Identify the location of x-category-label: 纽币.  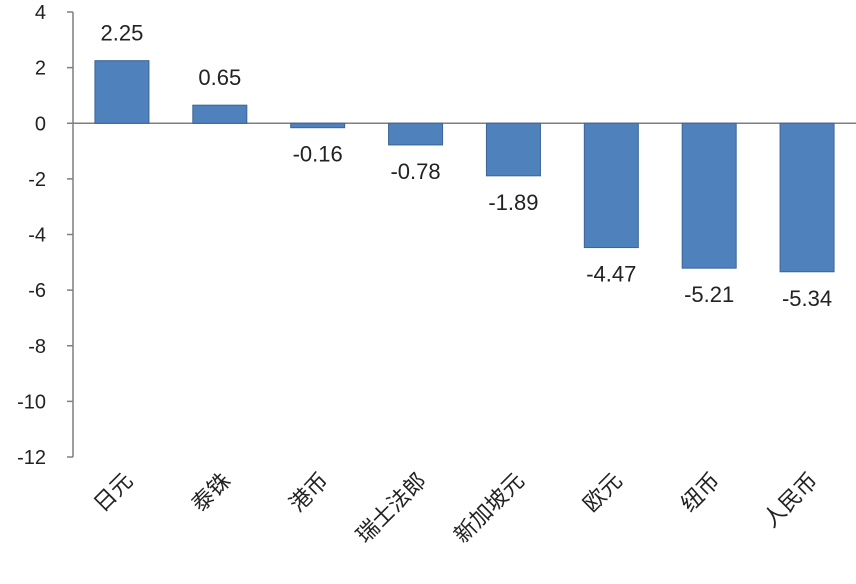
(701, 493).